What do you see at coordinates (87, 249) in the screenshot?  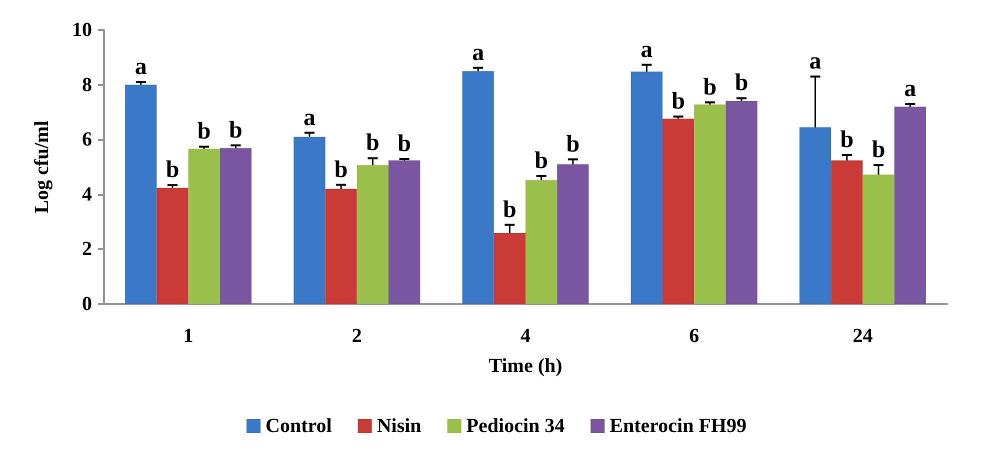 I see `y-tick-label: 2` at bounding box center [87, 249].